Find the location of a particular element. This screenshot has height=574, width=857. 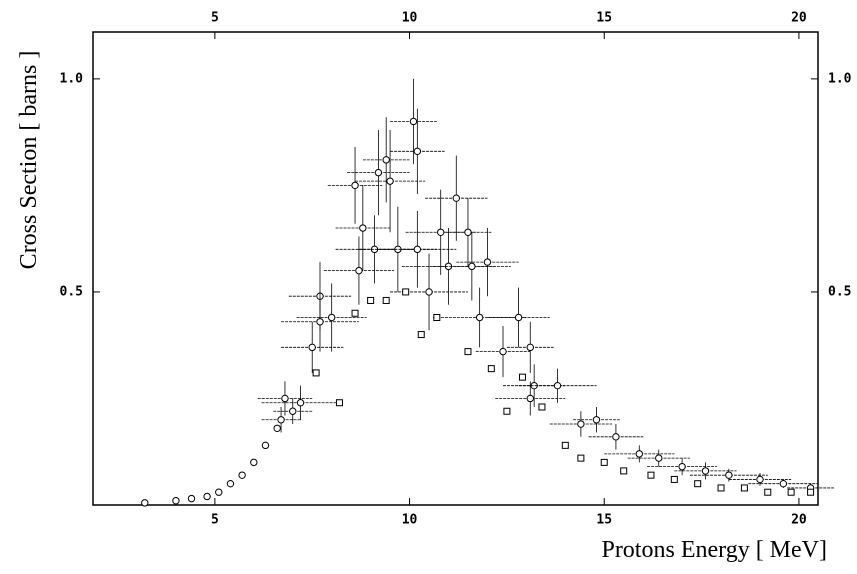

y2-tick-label: 1.0 is located at coordinates (840, 78).